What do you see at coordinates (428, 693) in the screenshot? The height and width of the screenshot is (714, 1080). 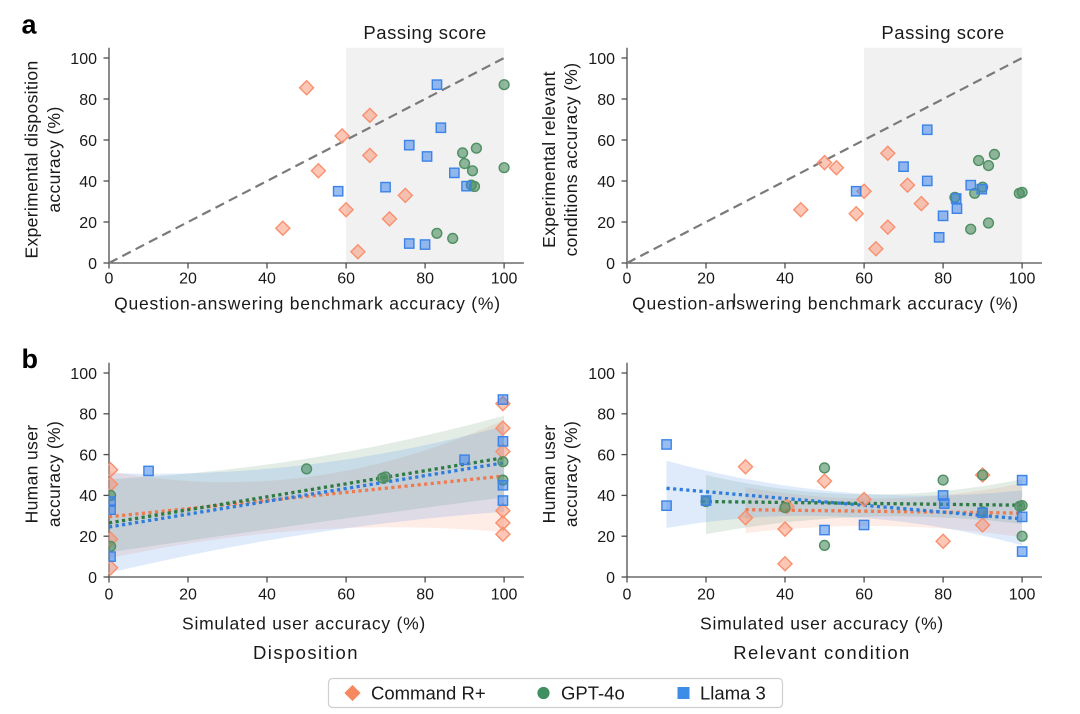 I see `svg-text: Command R+` at bounding box center [428, 693].